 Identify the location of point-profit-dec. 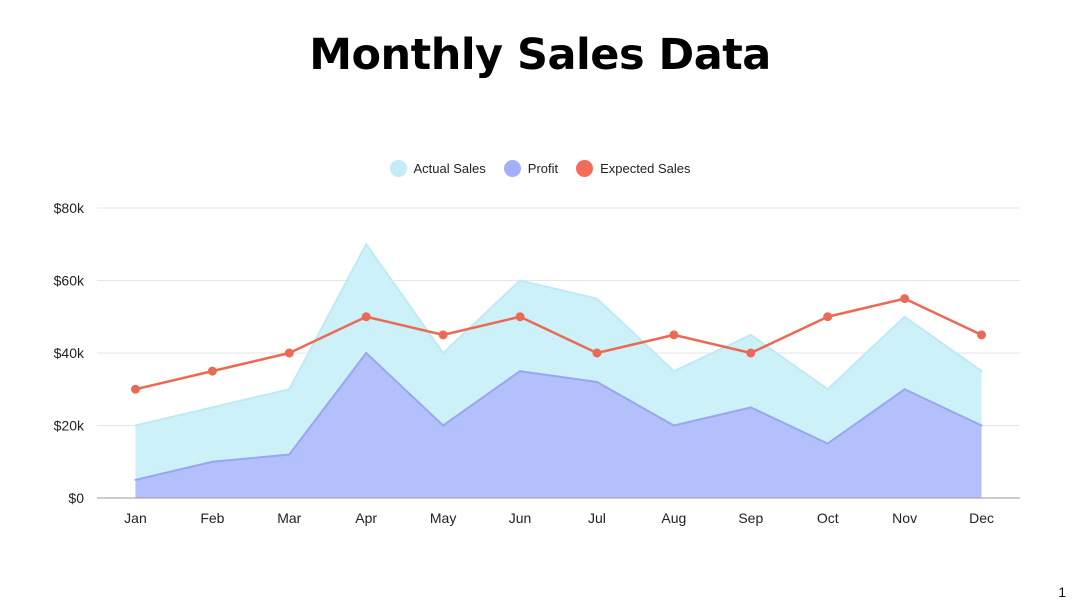
(981, 425).